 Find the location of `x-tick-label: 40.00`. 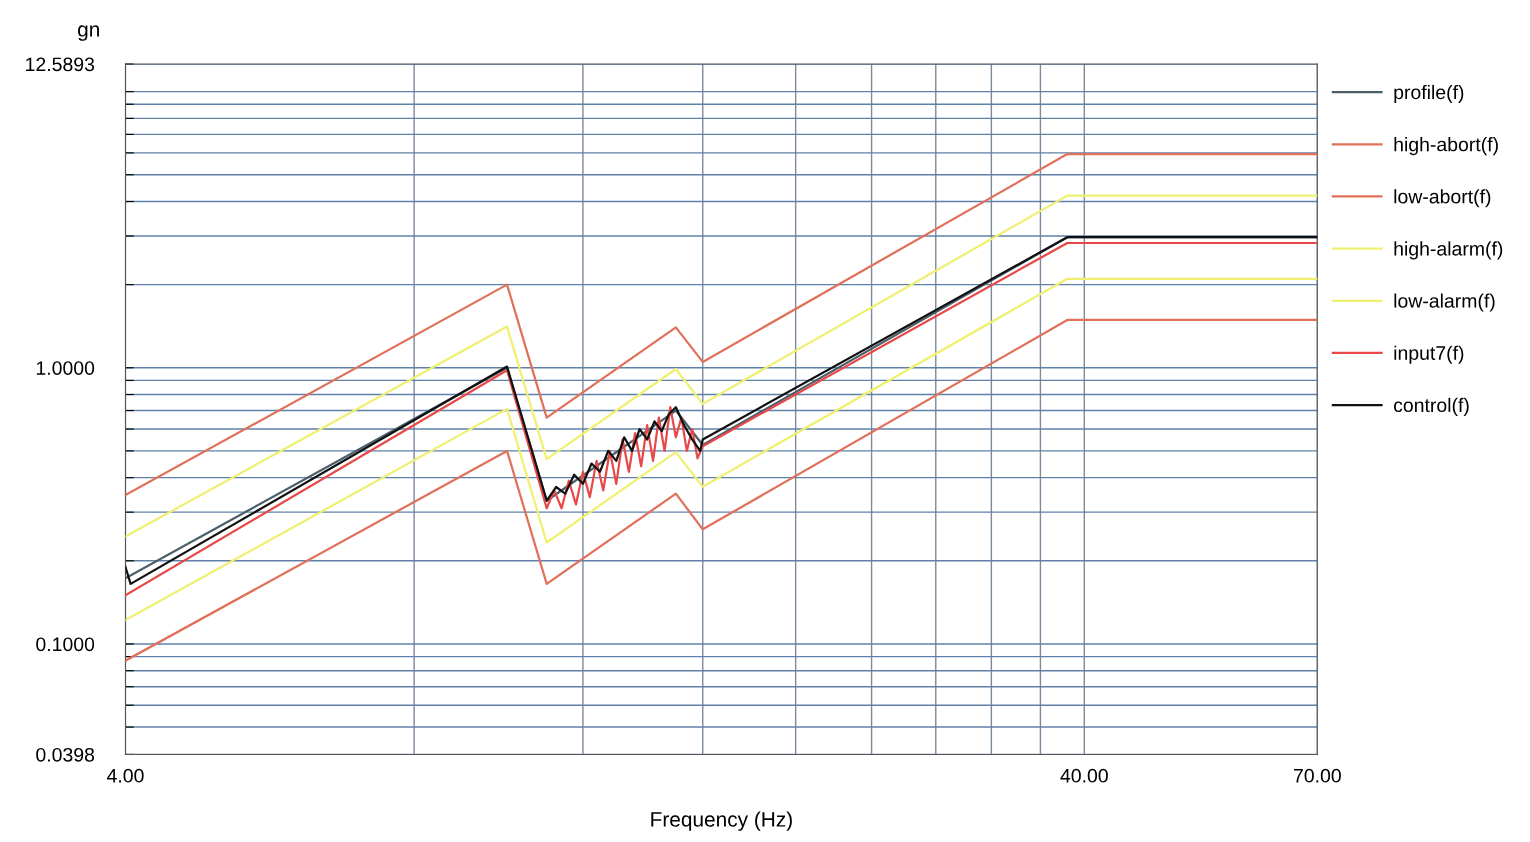

x-tick-label: 40.00 is located at coordinates (1084, 775).